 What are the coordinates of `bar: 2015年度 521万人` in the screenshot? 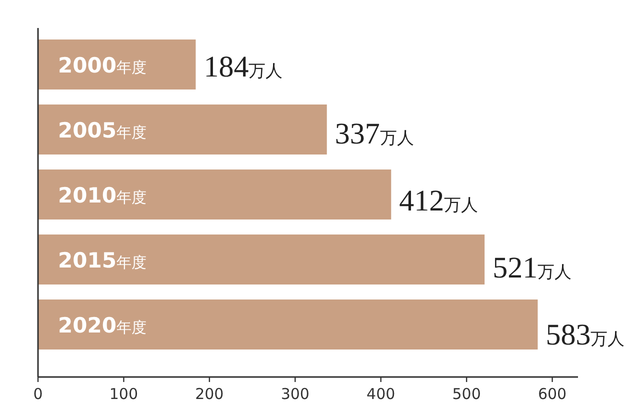 It's located at (305, 259).